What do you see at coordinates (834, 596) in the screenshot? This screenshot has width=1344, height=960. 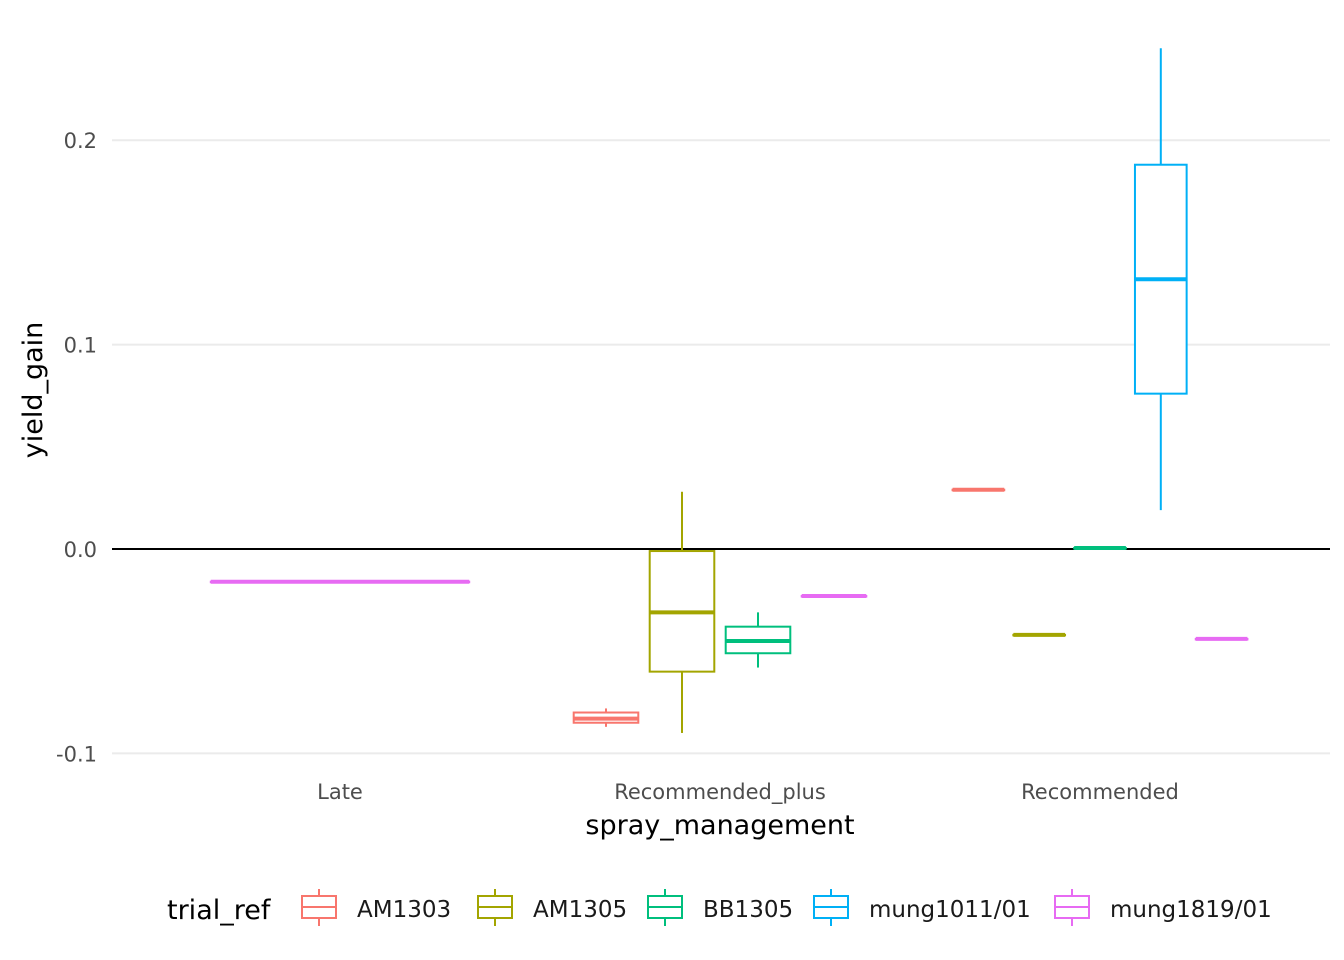 I see `box-mung1819-01-recommended_plus` at bounding box center [834, 596].